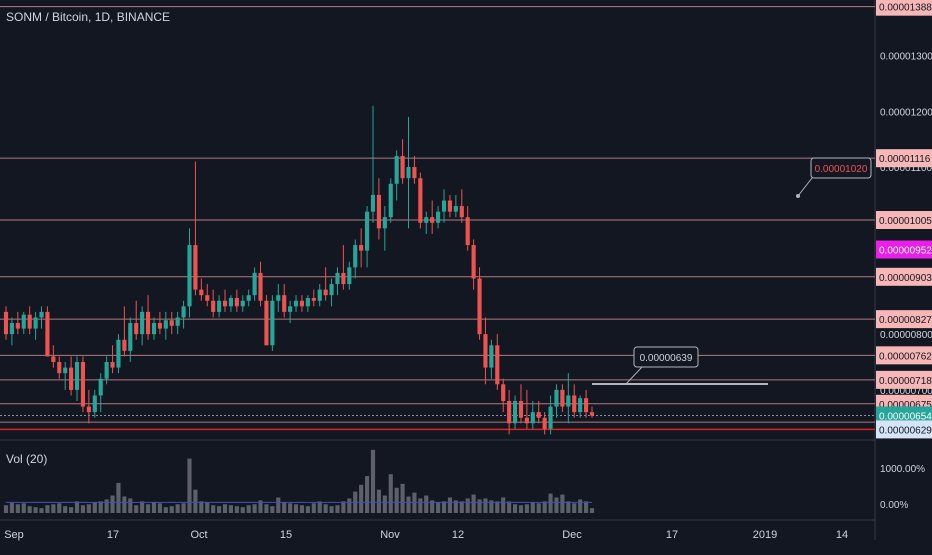  I want to click on magenta-level-tag-bg, so click(904, 249).